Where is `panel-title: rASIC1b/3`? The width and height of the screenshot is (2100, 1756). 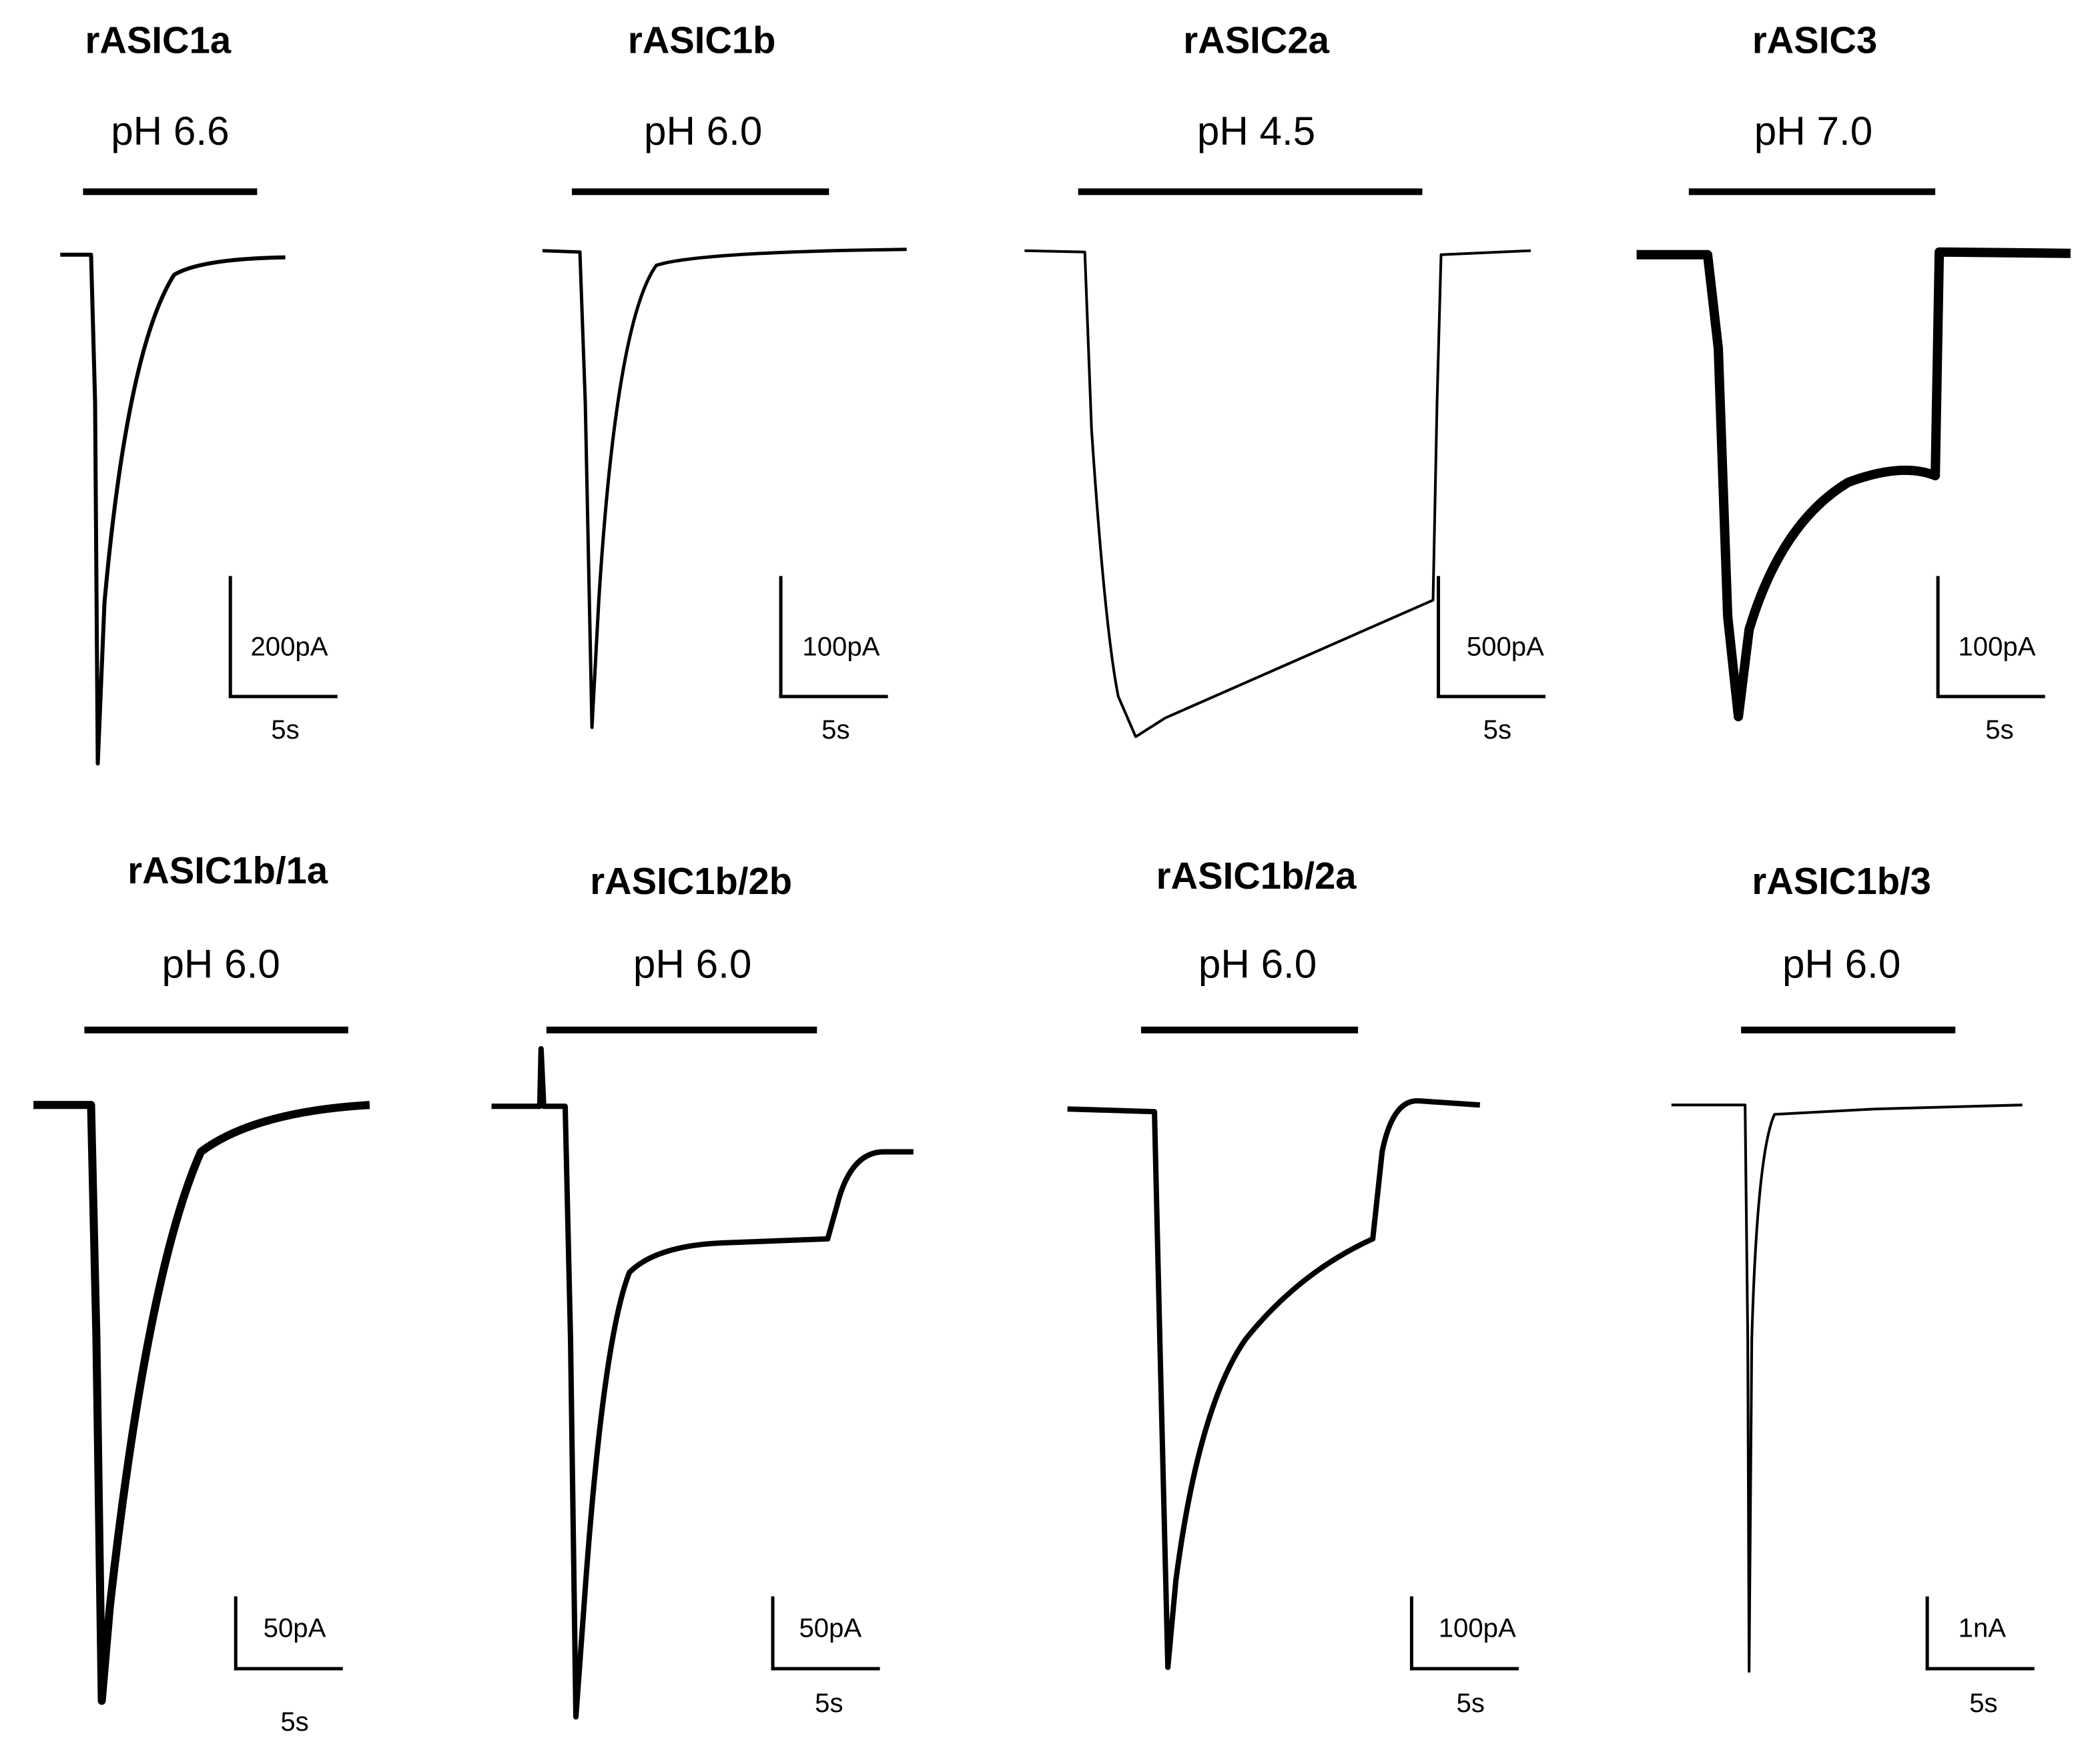
panel-title: rASIC1b/3 is located at coordinates (1842, 881).